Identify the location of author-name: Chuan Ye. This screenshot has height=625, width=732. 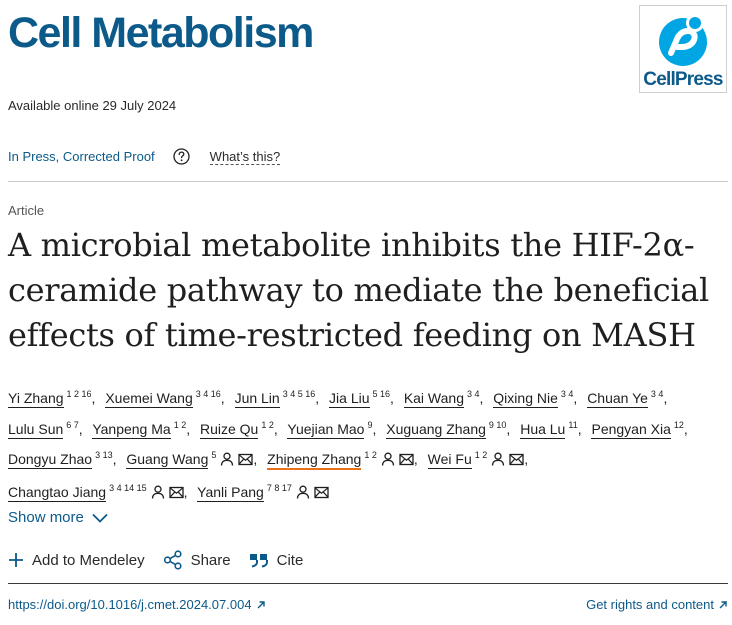
(617, 399).